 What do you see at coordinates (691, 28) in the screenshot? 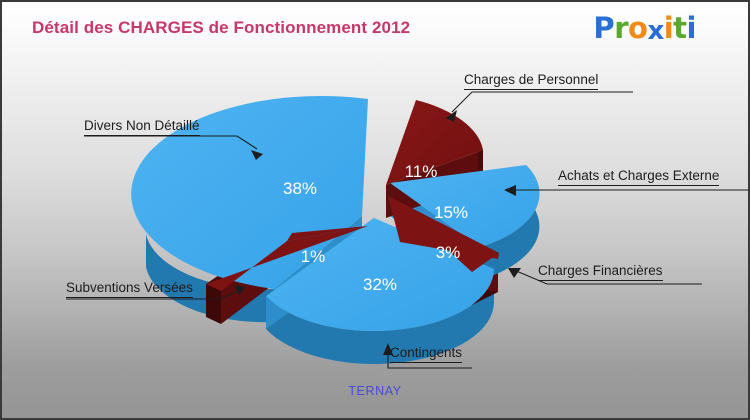
I see `logo-letter-i2: i` at bounding box center [691, 28].